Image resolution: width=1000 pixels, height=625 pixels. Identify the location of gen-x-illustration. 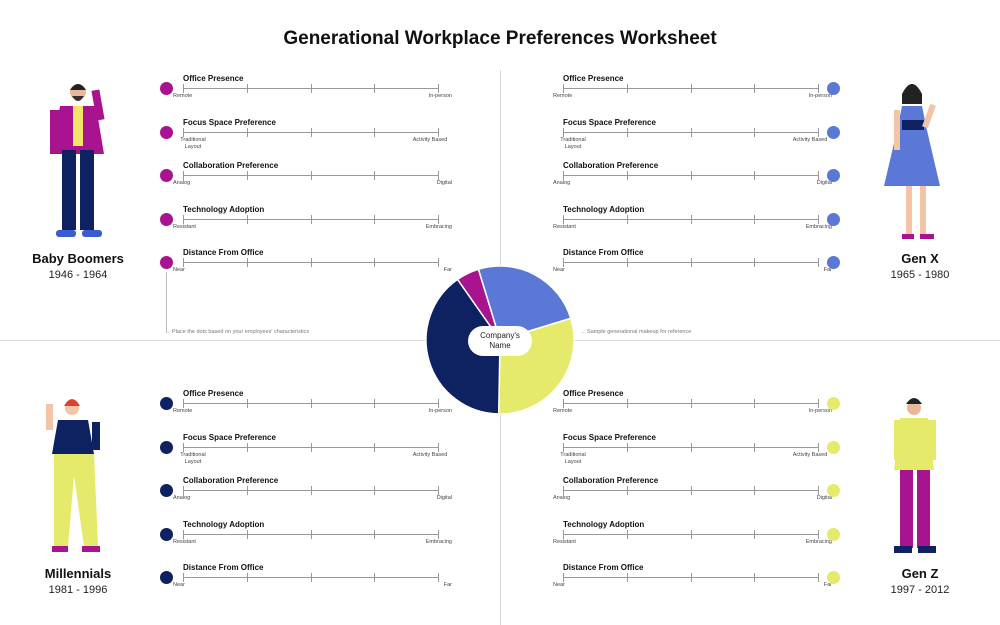
(912, 161).